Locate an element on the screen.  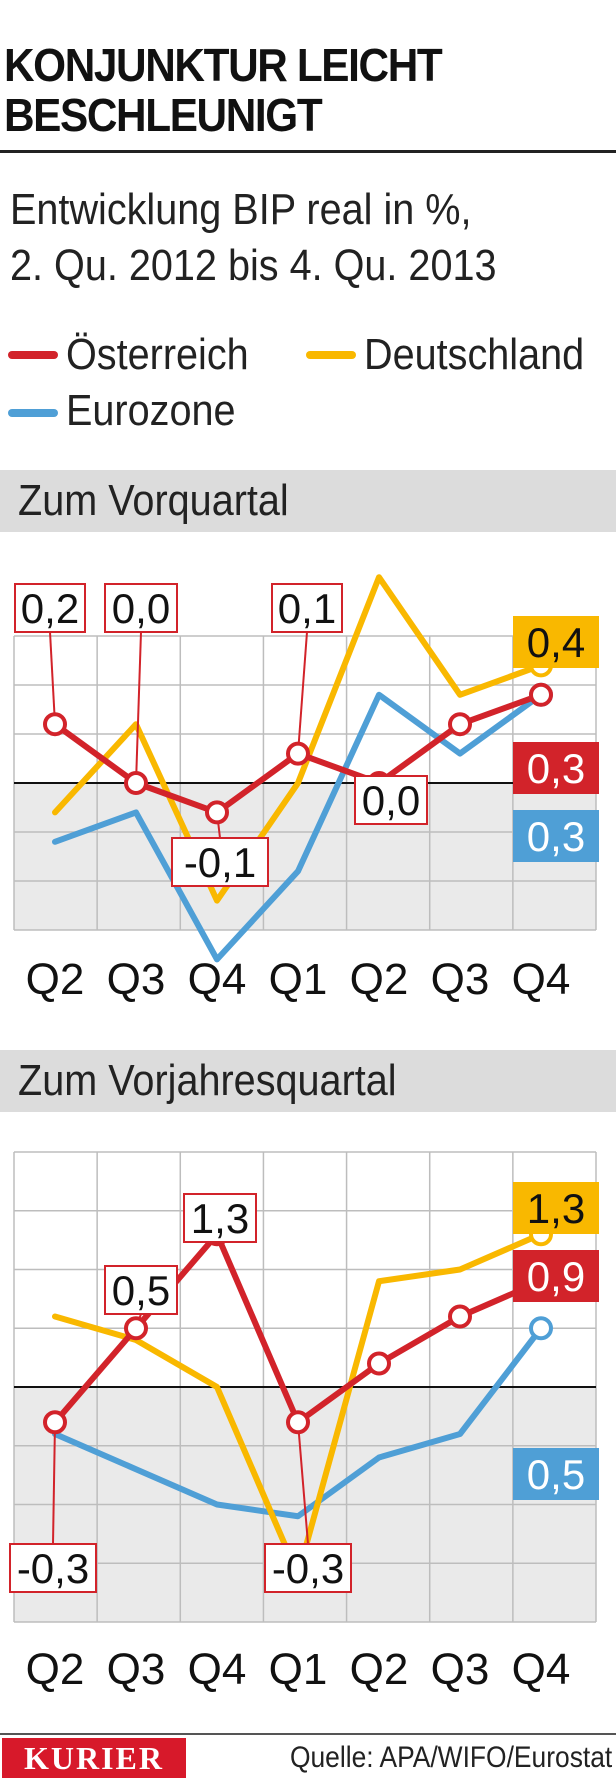
end-label-eurozone: 0,3 is located at coordinates (556, 836).